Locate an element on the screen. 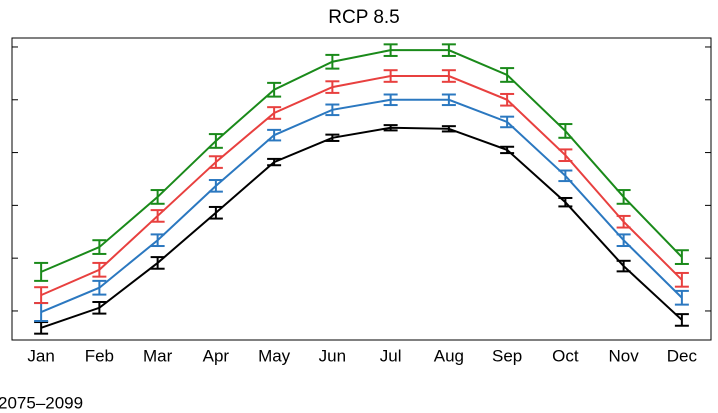 Image resolution: width=718 pixels, height=413 pixels. x-tick-label: May is located at coordinates (274, 355).